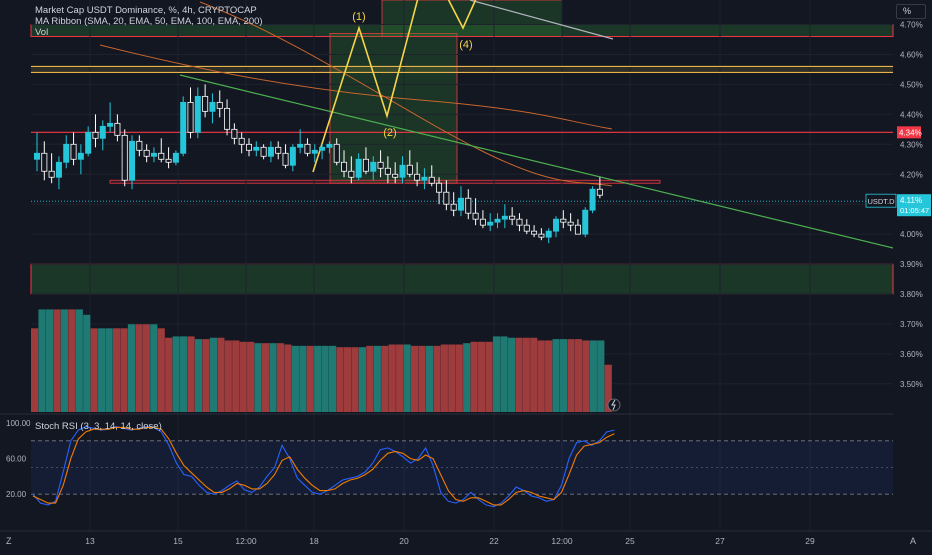  I want to click on stoch-tick-label: 100.00, so click(18, 423).